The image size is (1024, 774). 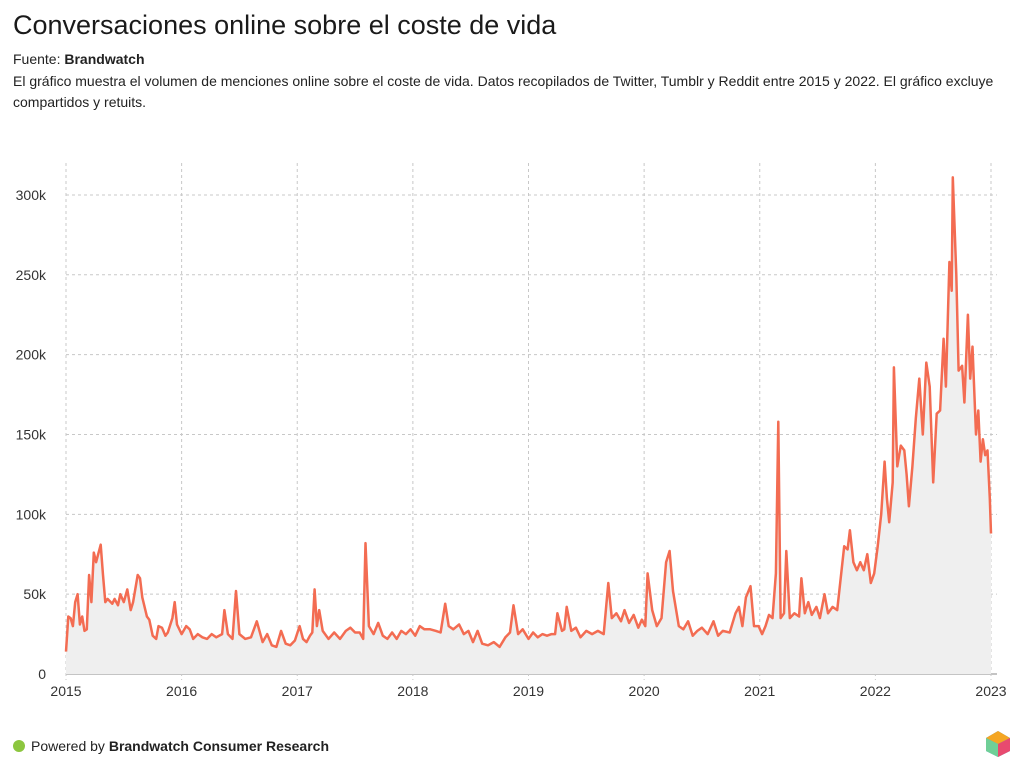 What do you see at coordinates (35, 594) in the screenshot?
I see `y-tick-label: 50k` at bounding box center [35, 594].